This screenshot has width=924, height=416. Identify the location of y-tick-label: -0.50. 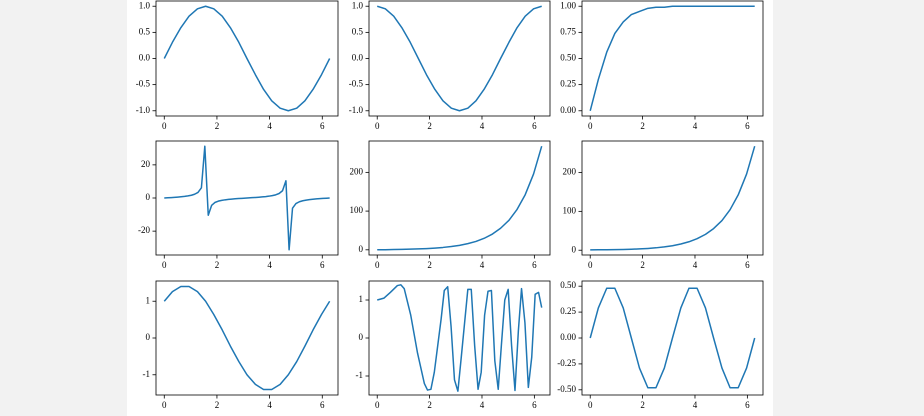
(566, 389).